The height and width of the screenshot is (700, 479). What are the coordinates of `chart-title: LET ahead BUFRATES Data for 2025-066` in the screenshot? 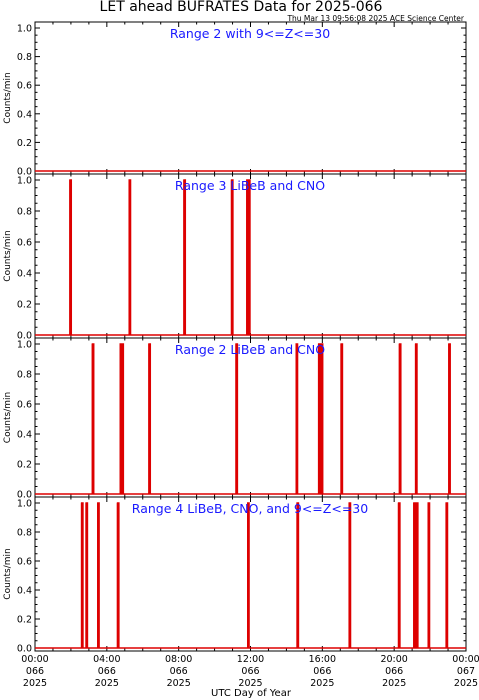 It's located at (241, 7).